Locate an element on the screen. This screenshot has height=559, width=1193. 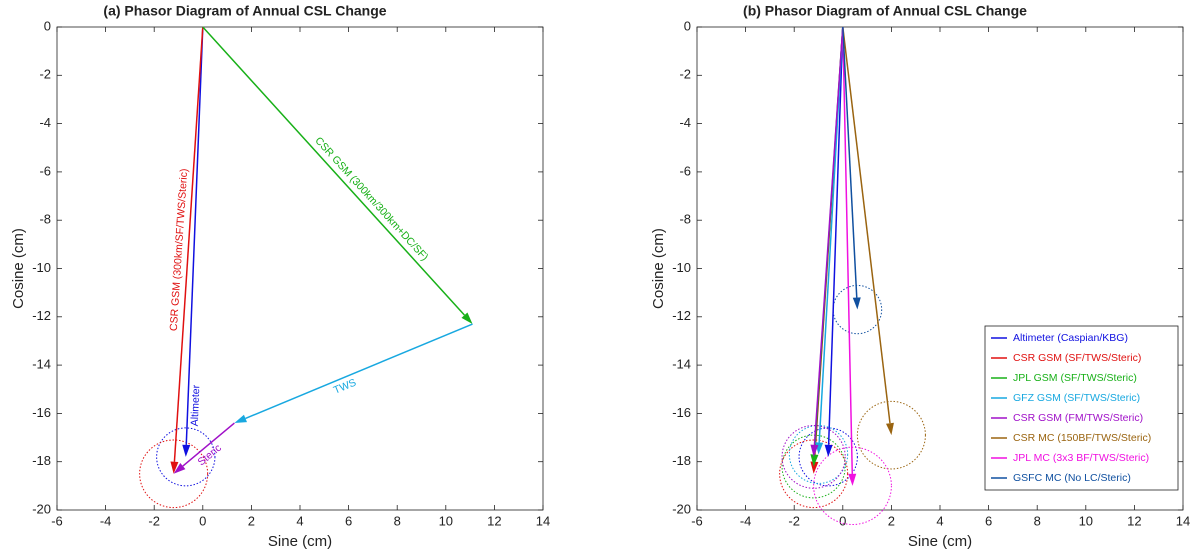
legend-label: Altimeter (Caspian/KBG) is located at coordinates (1070, 338).